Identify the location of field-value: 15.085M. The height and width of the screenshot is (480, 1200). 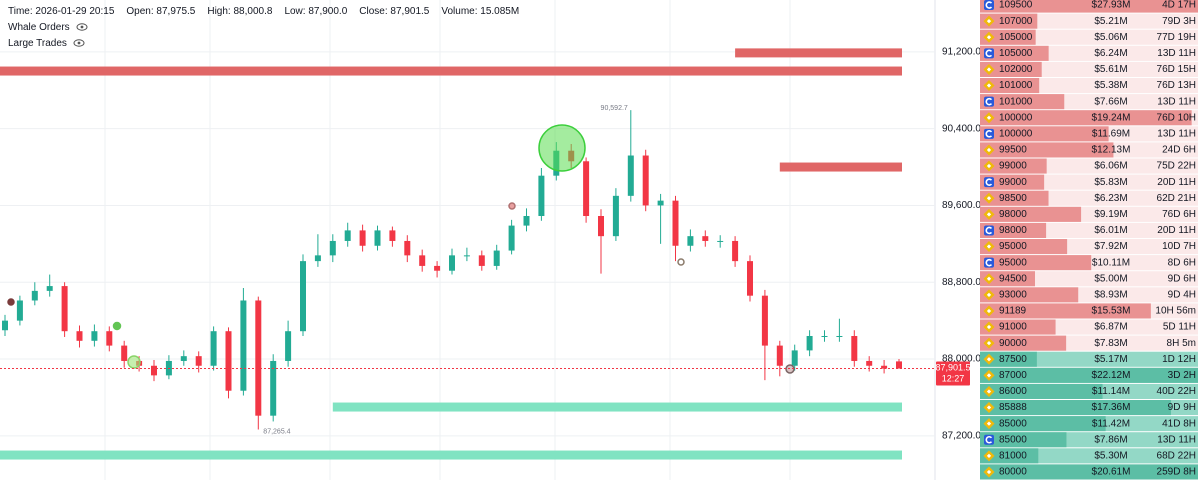
(500, 11).